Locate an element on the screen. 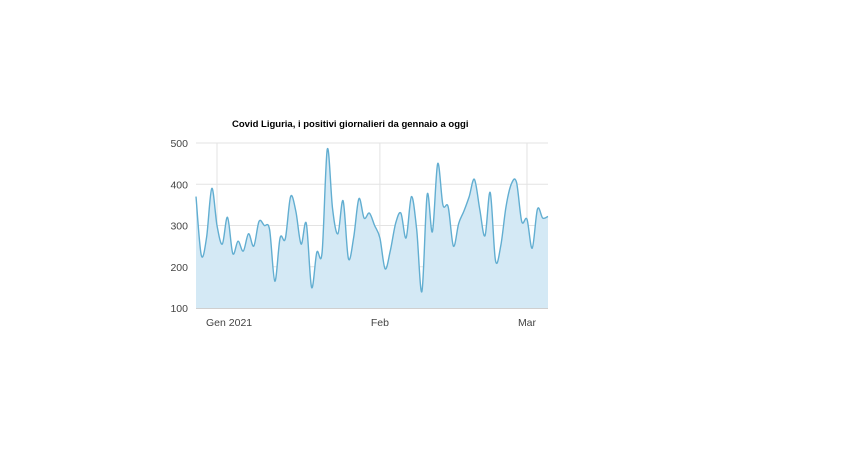  x-tick-label-feb: Feb is located at coordinates (380, 323).